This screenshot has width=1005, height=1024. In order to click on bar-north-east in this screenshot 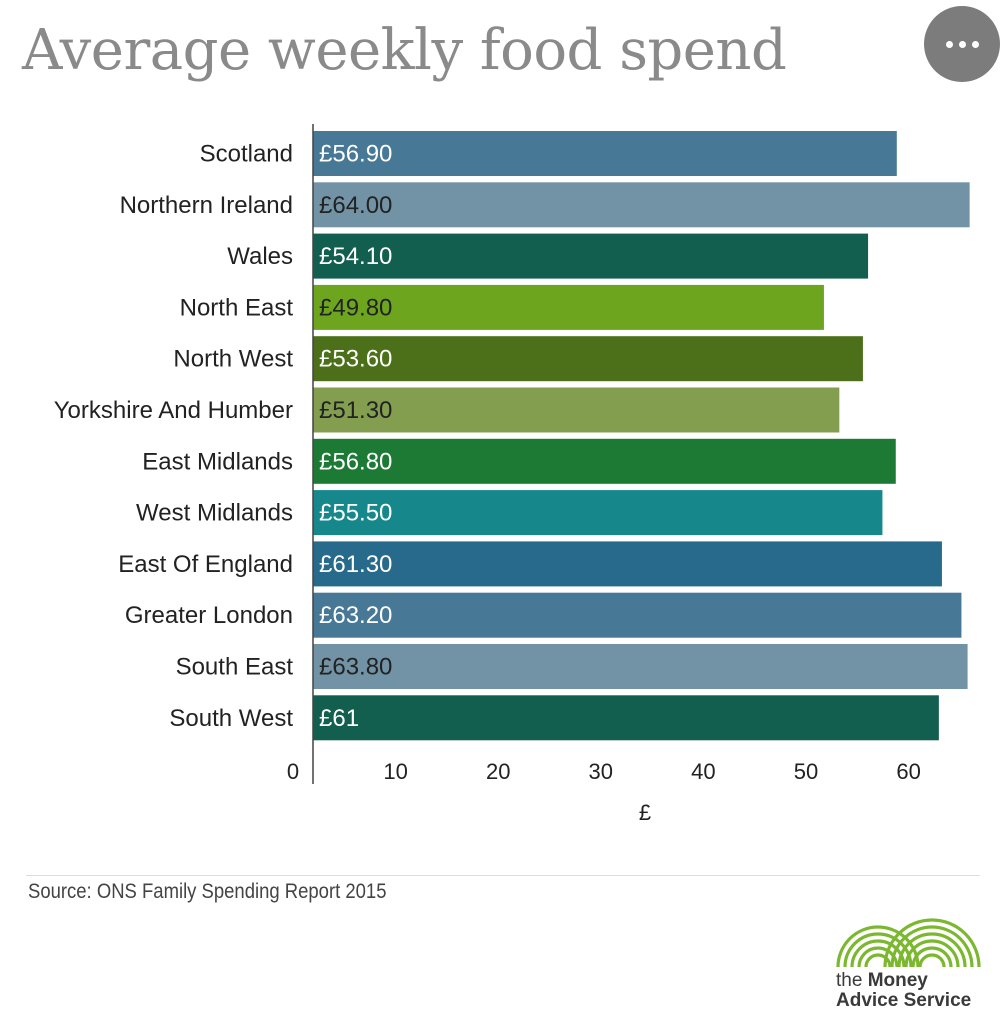, I will do `click(568, 307)`.